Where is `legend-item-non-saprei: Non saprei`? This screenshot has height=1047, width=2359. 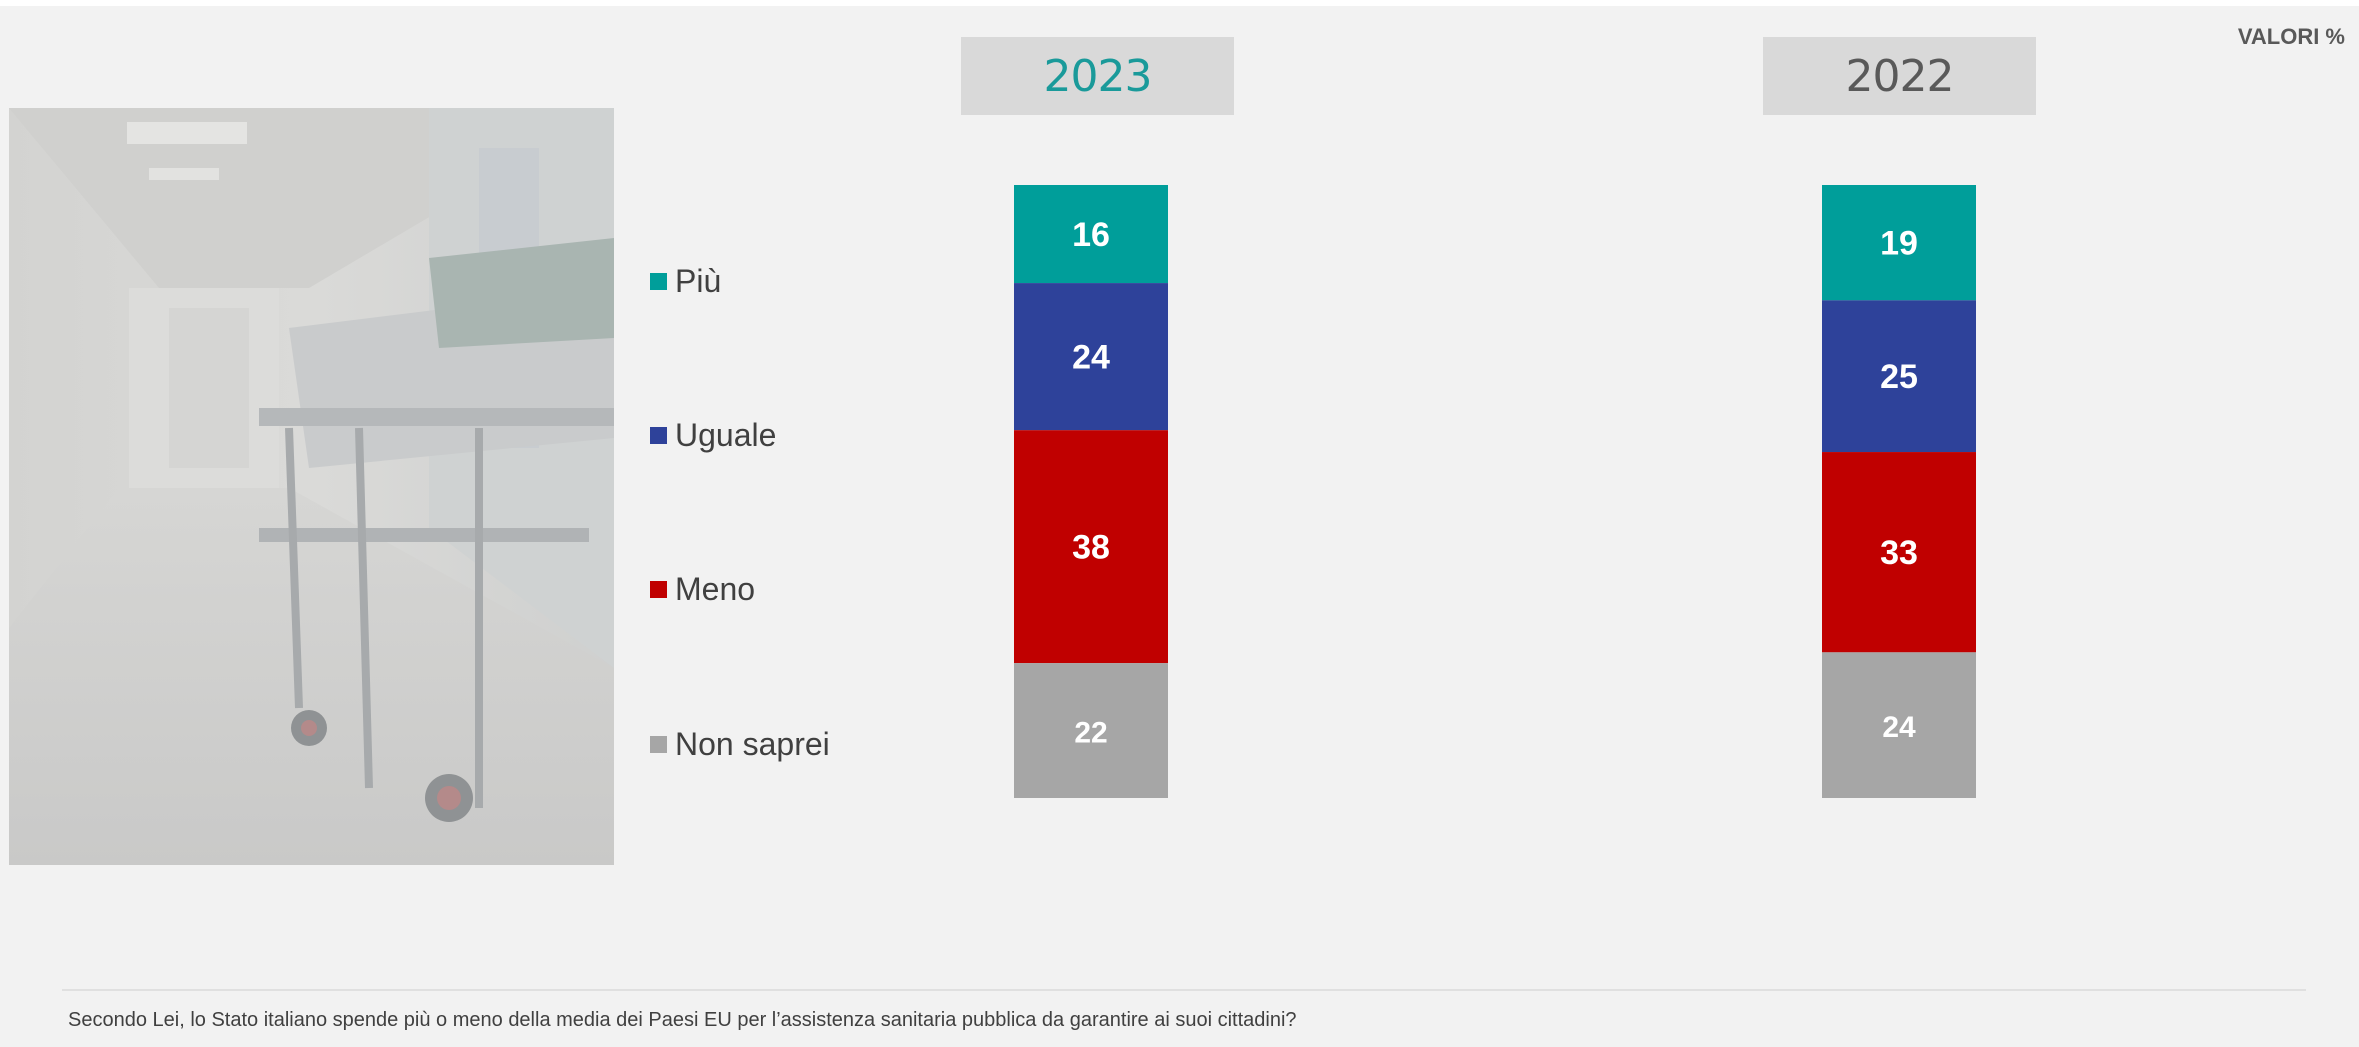
legend-item-non-saprei: Non saprei is located at coordinates (740, 744).